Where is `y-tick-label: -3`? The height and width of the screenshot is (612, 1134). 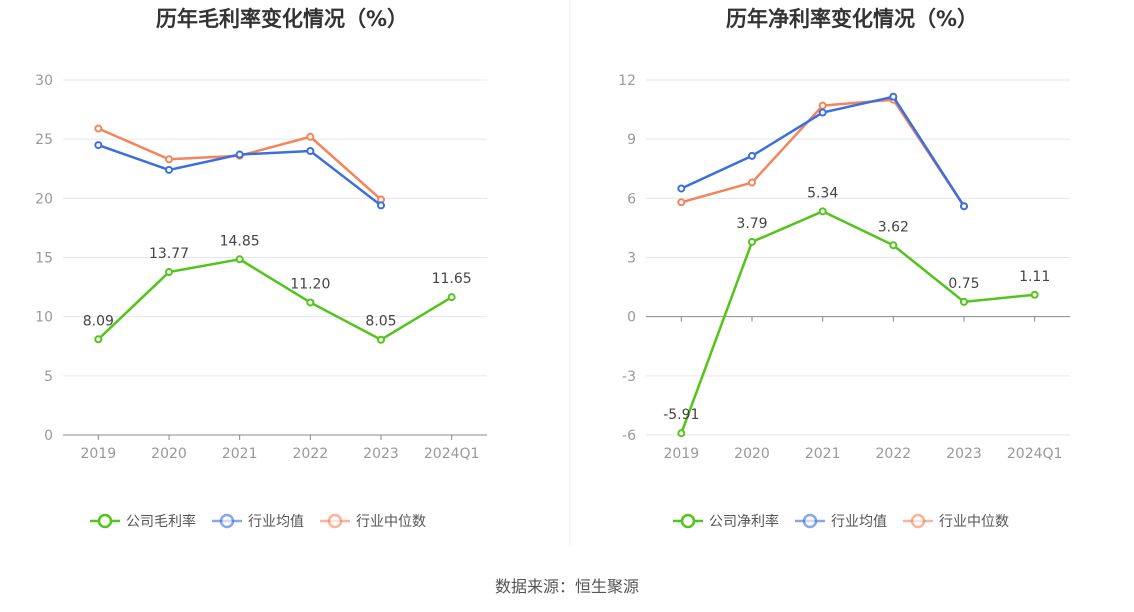 y-tick-label: -3 is located at coordinates (629, 377).